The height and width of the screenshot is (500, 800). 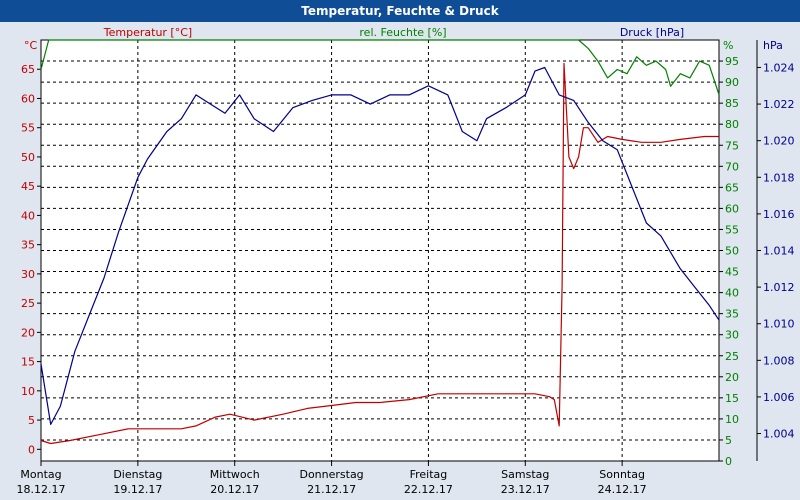 I want to click on humidity-tick-label: 95, so click(x=732, y=61).